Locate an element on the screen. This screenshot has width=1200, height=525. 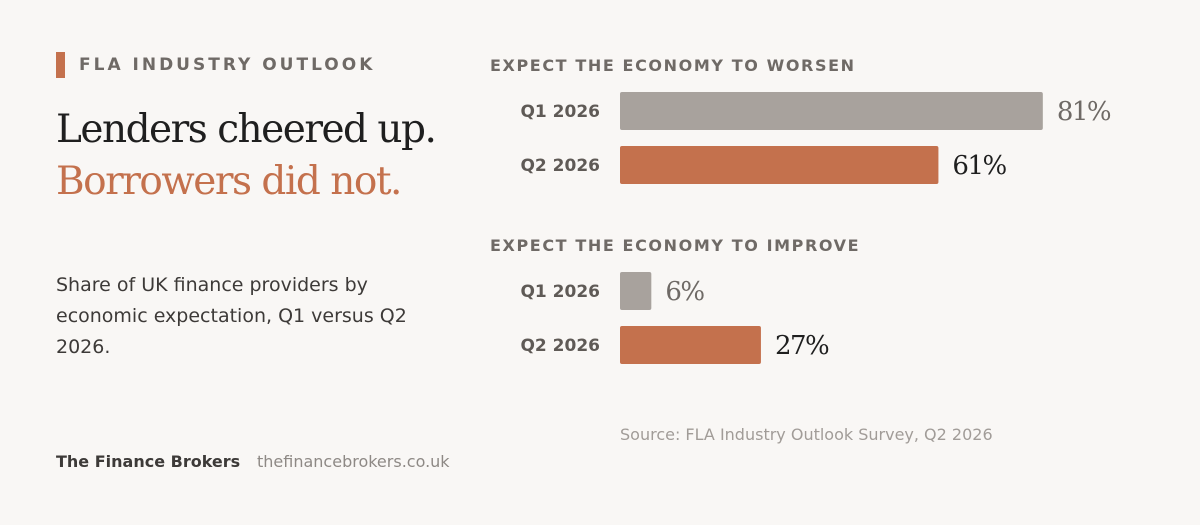
group-title: EXPECT THE ECONOMY TO WORSEN is located at coordinates (673, 65).